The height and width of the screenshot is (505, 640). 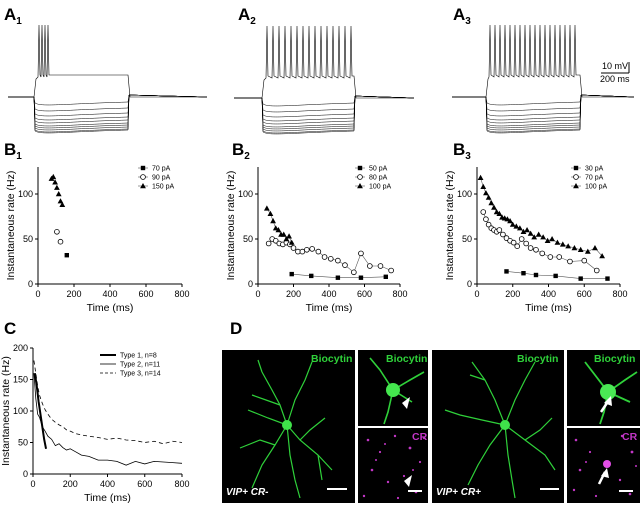 I want to click on scale-bar: 10 mV 200 ms, so click(x=615, y=72).